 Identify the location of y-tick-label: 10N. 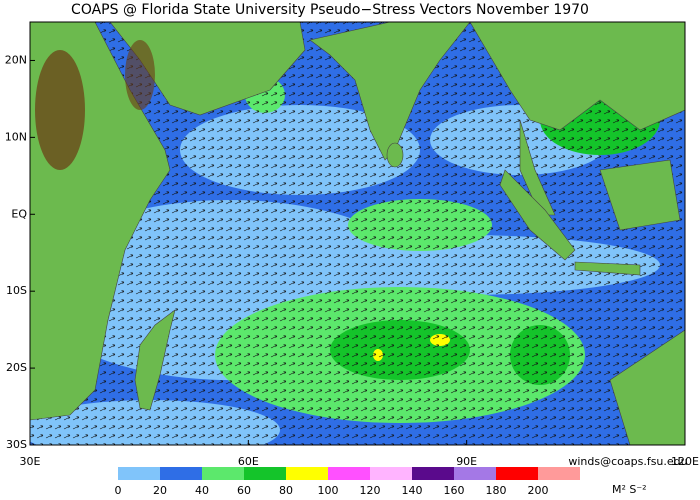
(16, 136).